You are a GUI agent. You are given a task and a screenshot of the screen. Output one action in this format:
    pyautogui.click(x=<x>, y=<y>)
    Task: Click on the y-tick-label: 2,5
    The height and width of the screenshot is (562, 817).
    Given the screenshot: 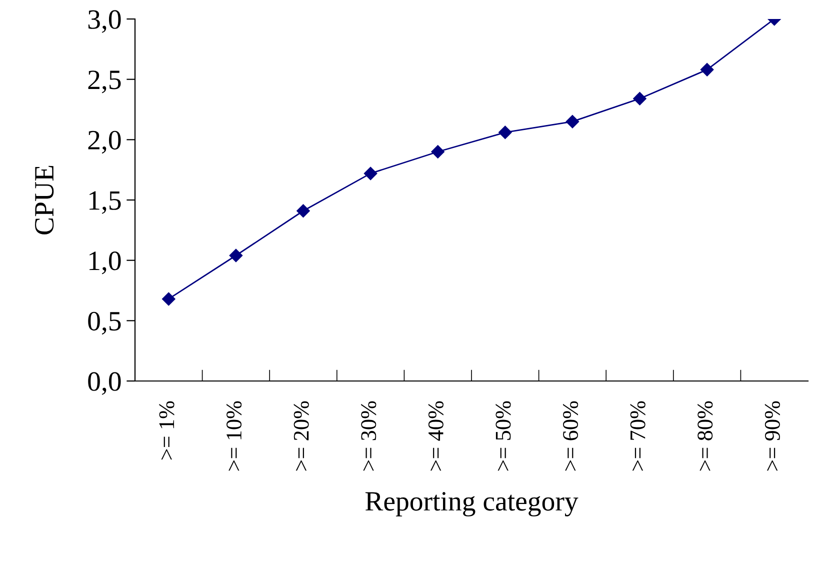 What is the action you would take?
    pyautogui.click(x=104, y=82)
    